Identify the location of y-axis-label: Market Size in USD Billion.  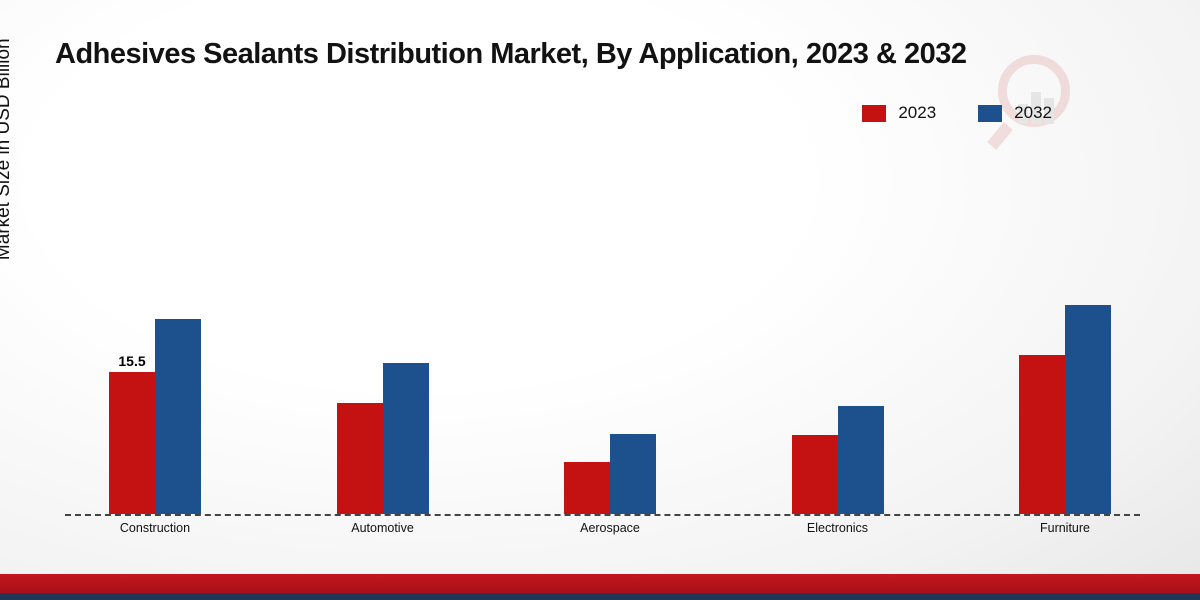
(7, 149).